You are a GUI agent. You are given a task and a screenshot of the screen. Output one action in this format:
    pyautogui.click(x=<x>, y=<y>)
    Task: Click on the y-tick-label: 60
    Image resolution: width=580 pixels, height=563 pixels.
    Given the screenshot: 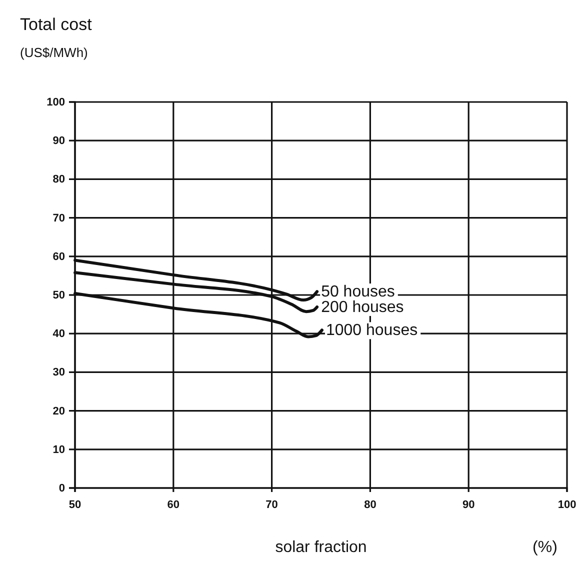 What is the action you would take?
    pyautogui.click(x=58, y=256)
    